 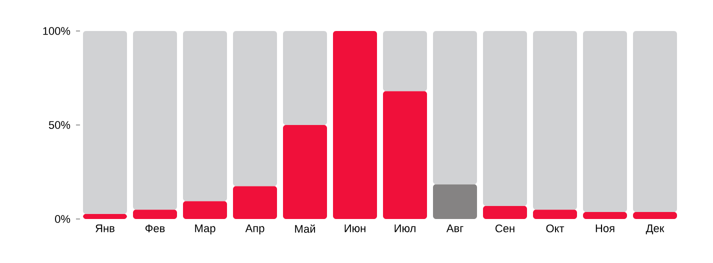 What do you see at coordinates (355, 228) in the screenshot?
I see `x-tick-label: Июн` at bounding box center [355, 228].